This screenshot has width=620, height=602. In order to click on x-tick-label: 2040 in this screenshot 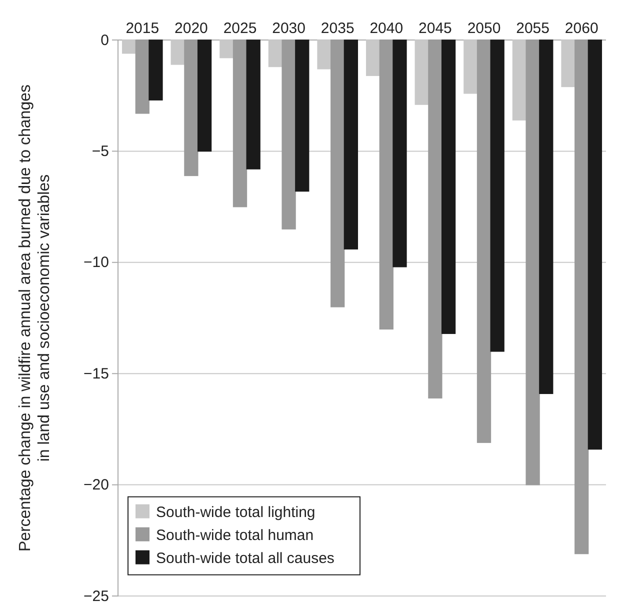, I will do `click(387, 28)`.